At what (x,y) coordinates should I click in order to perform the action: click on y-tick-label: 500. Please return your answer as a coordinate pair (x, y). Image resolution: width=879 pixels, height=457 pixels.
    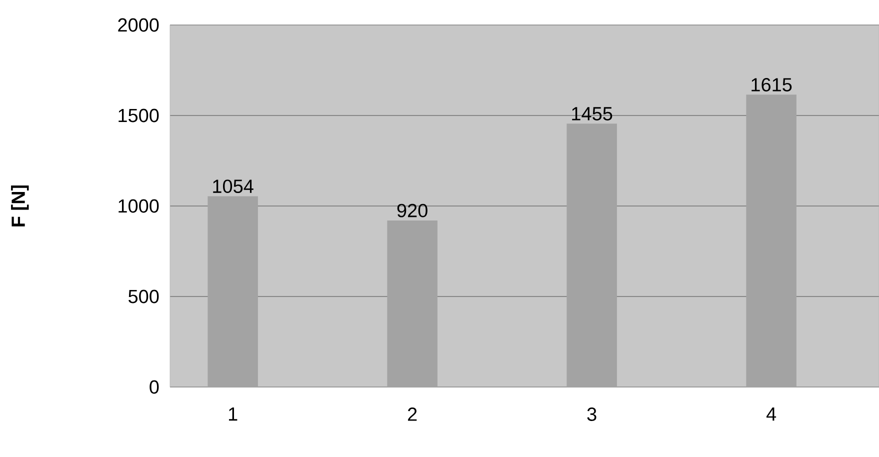
    Looking at the image, I should click on (143, 297).